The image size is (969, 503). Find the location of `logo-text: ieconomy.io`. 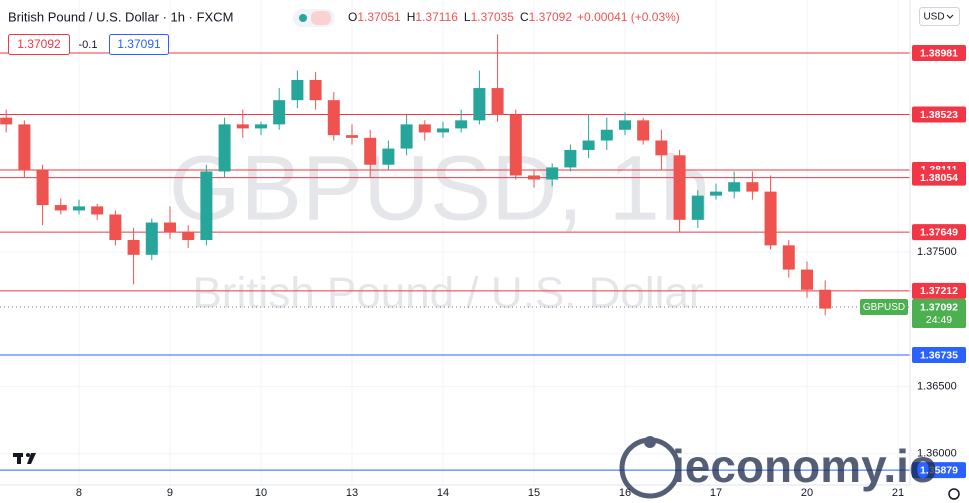

logo-text: ieconomy.io is located at coordinates (804, 466).